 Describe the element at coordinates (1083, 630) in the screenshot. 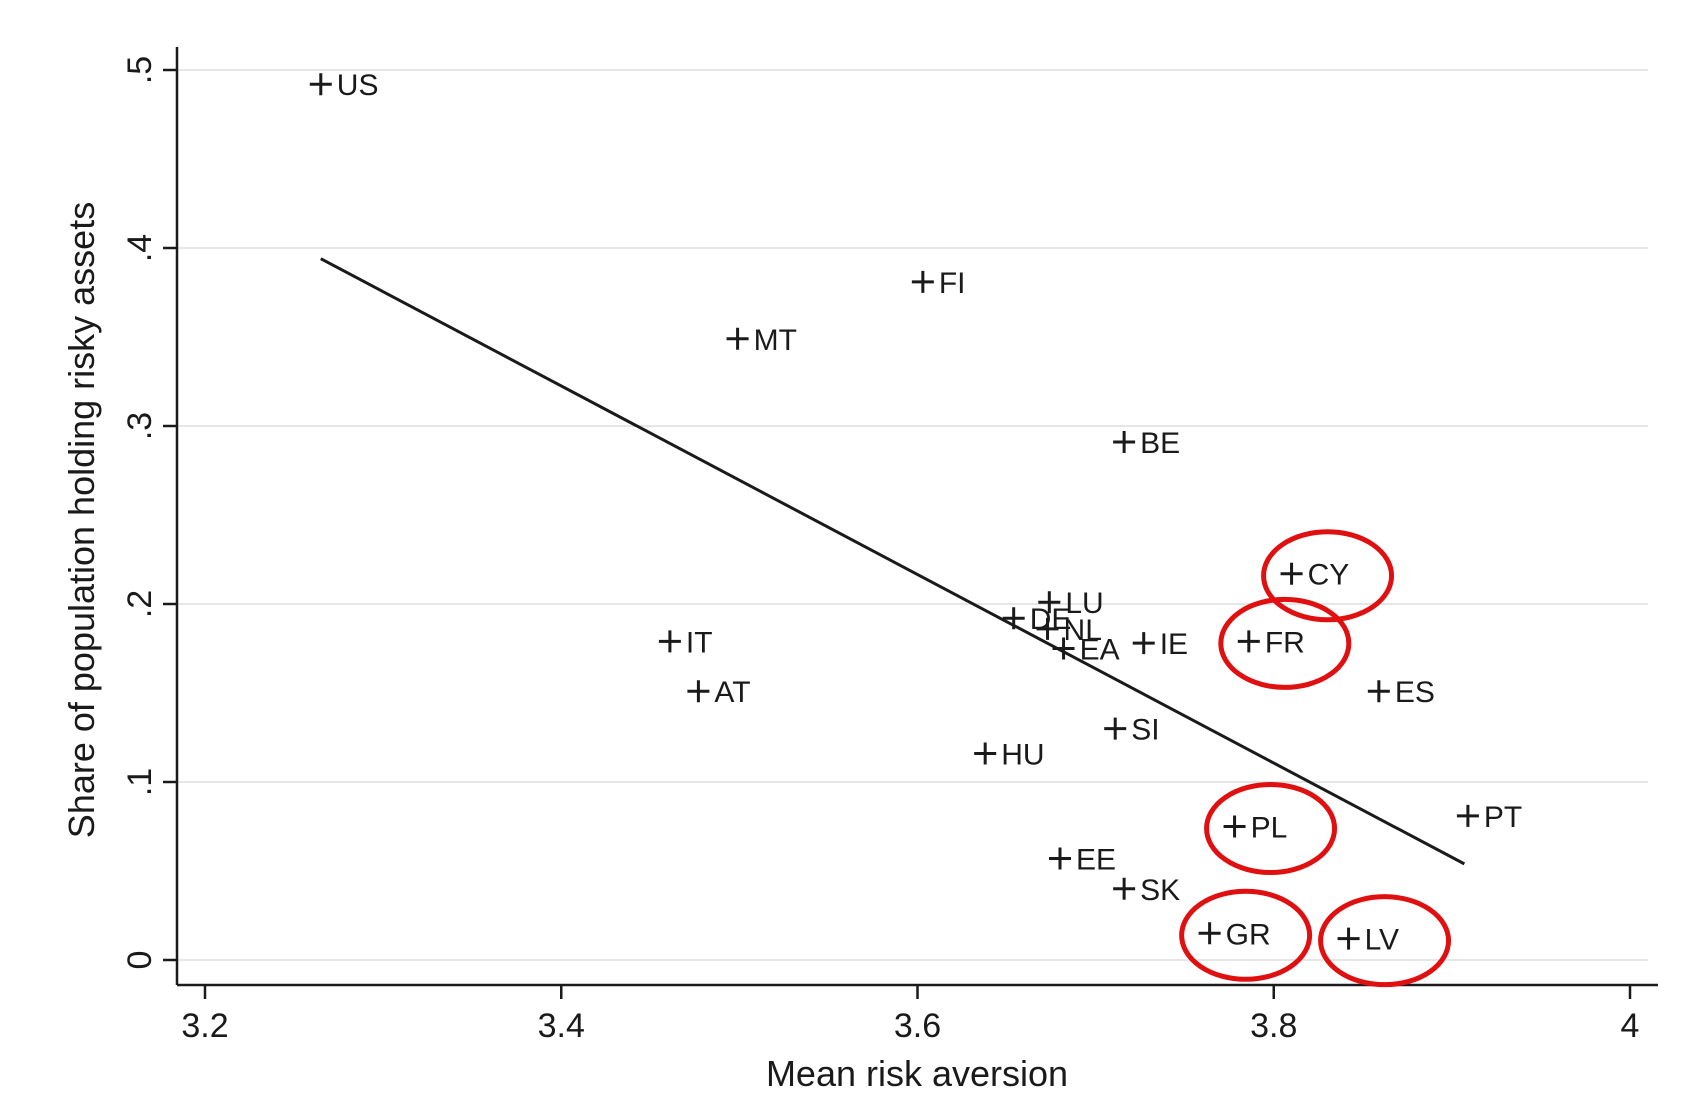

I see `point-label: NL` at that location.